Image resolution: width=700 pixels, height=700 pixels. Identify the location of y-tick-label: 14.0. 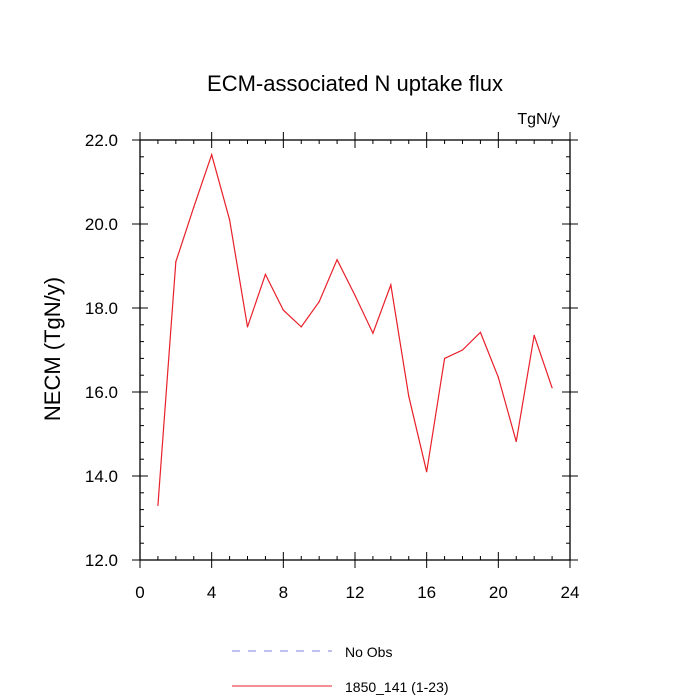
(101, 476).